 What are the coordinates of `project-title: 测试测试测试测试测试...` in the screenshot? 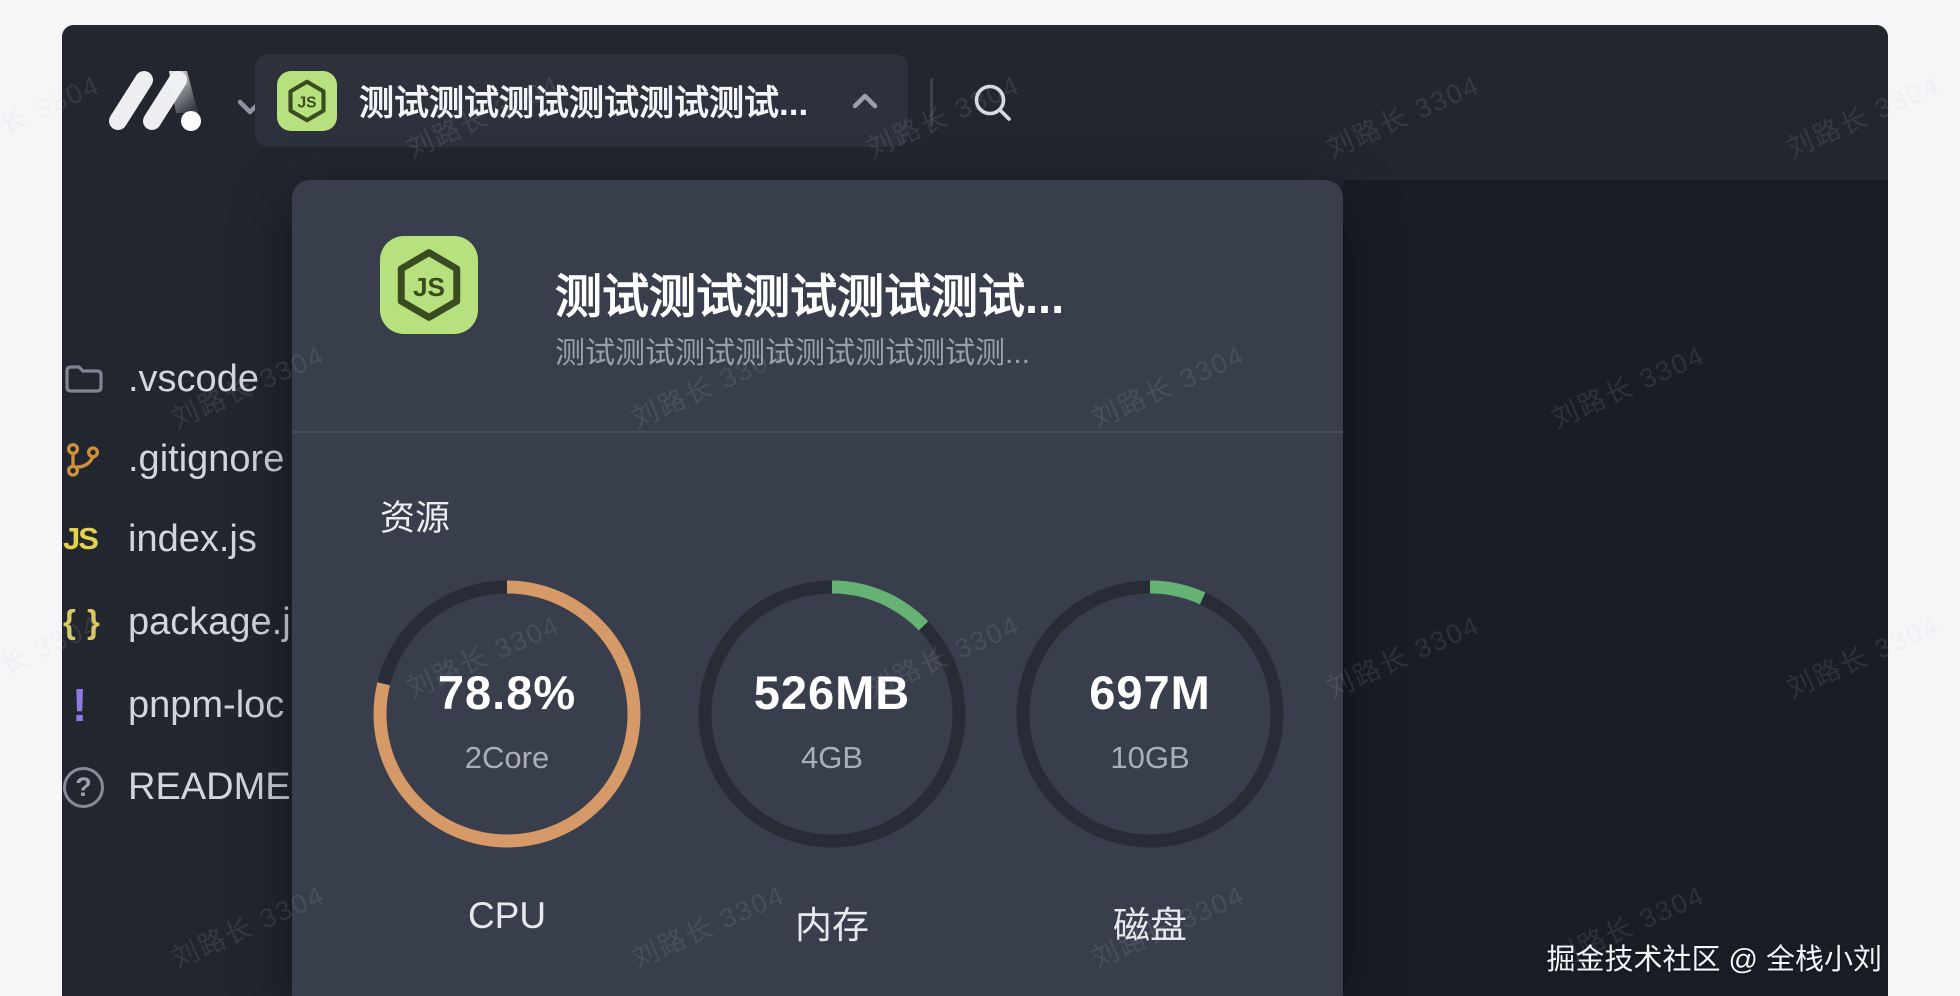 It's located at (810, 296).